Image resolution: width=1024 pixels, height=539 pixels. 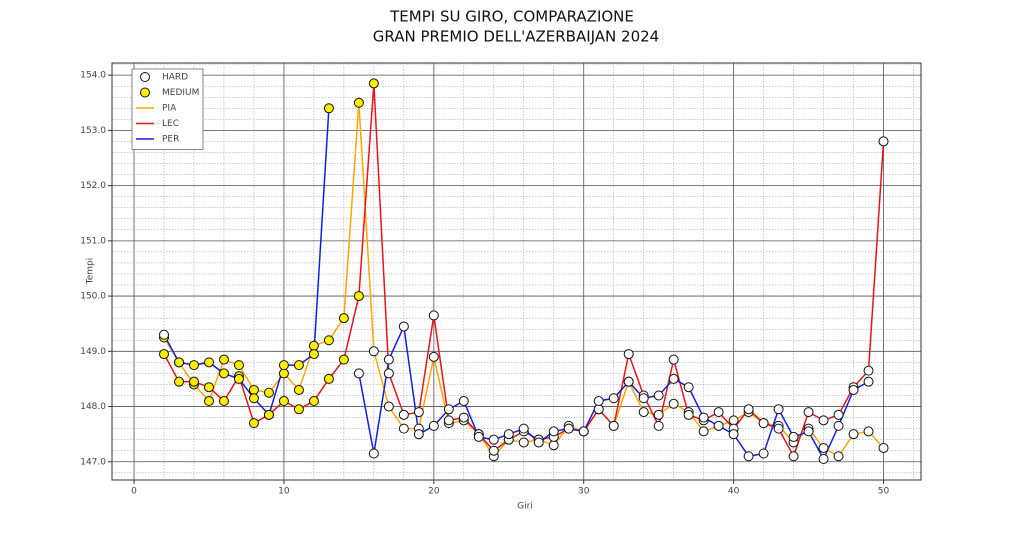 I want to click on legend-box, so click(x=167, y=109).